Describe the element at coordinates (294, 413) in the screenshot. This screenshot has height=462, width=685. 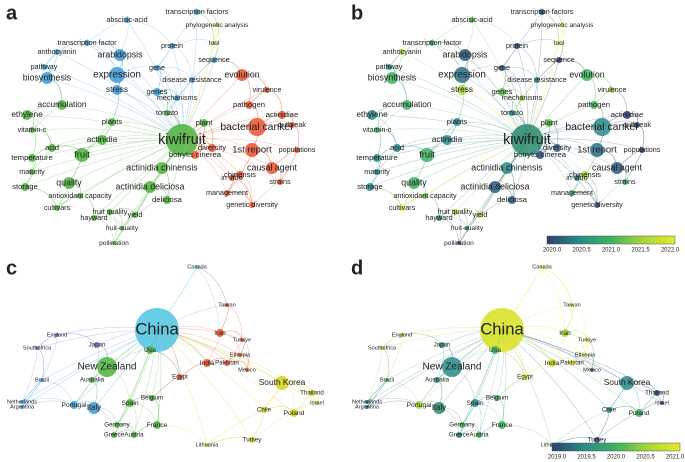
I see `node-label: Poland` at that location.